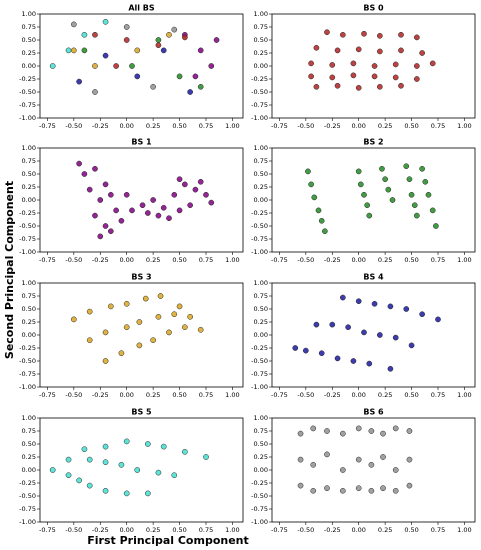 The height and width of the screenshot is (550, 481). Describe the element at coordinates (373, 277) in the screenshot. I see `panel-title: BS 4` at that location.